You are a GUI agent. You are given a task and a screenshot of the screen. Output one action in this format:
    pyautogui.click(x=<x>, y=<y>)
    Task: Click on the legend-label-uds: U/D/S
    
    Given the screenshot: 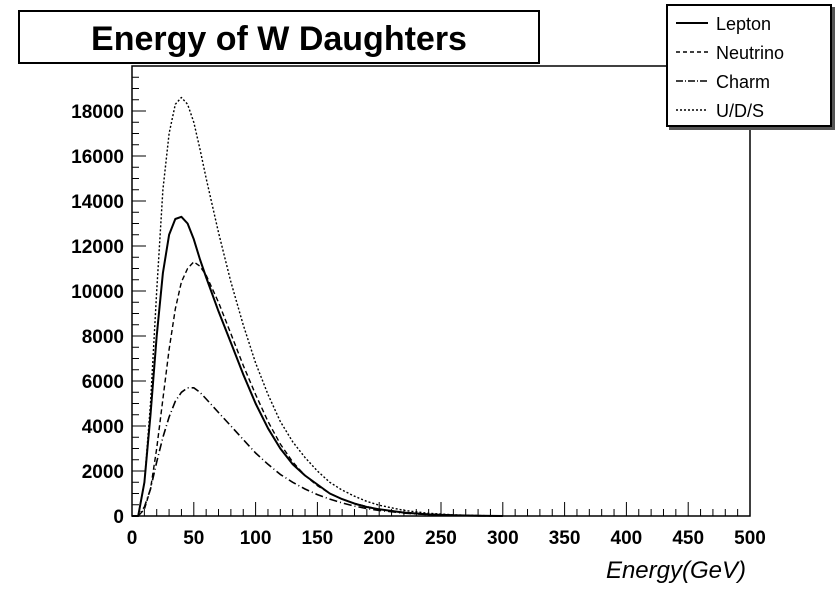 What is the action you would take?
    pyautogui.click(x=740, y=111)
    